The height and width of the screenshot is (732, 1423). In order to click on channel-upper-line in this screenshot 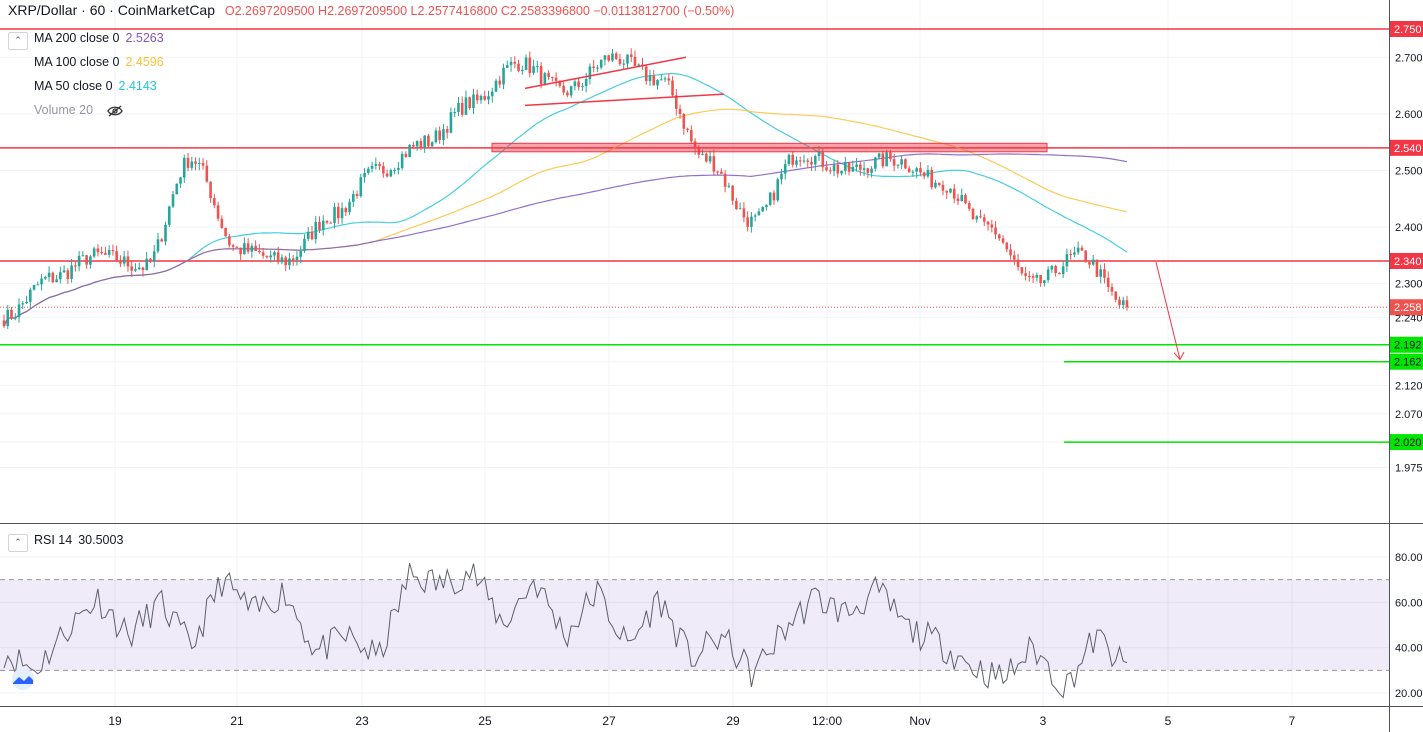, I will do `click(605, 73)`.